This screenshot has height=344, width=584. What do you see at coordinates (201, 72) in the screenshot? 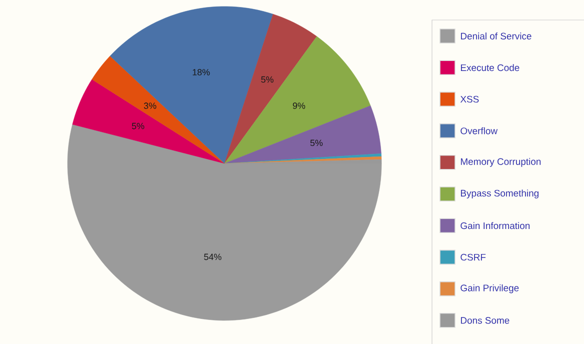
I see `data-label: 18%` at bounding box center [201, 72].